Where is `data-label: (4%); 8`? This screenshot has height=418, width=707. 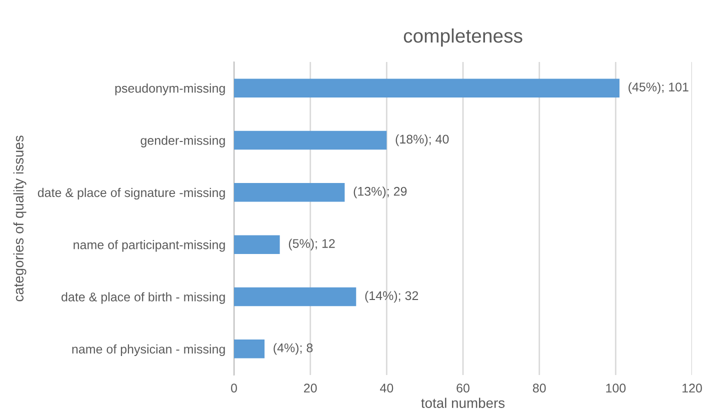 data-label: (4%); 8 is located at coordinates (293, 349).